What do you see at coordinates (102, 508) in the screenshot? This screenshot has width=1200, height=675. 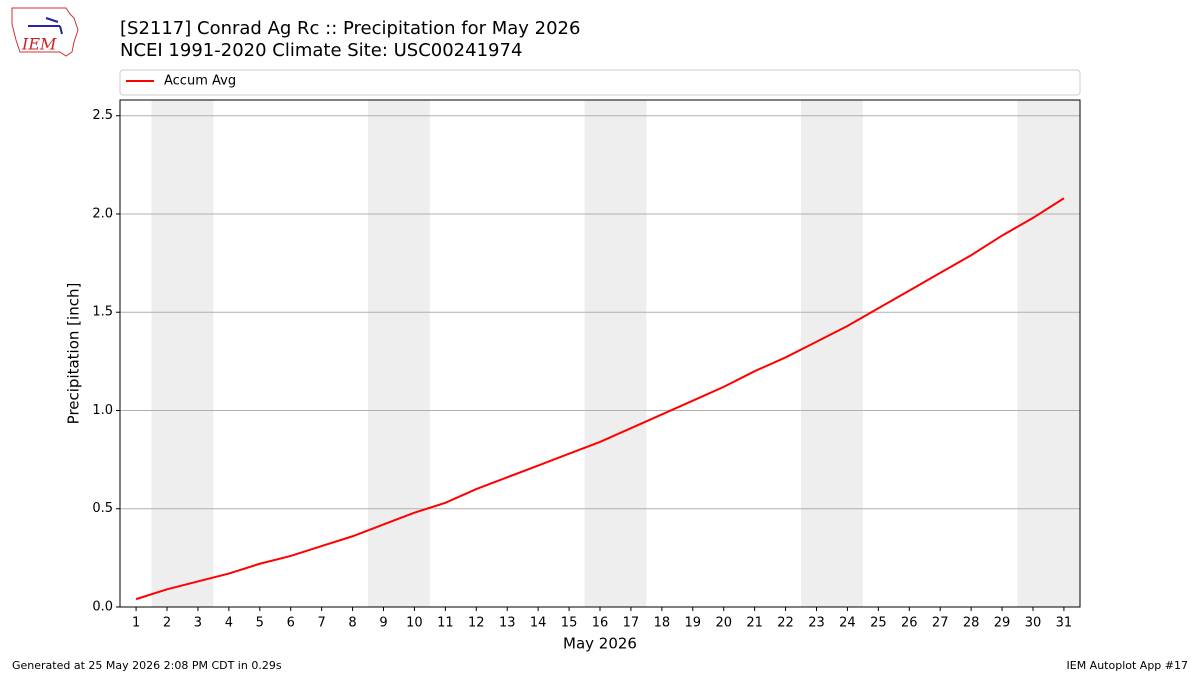 I see `y-tick-label: 0.5` at bounding box center [102, 508].